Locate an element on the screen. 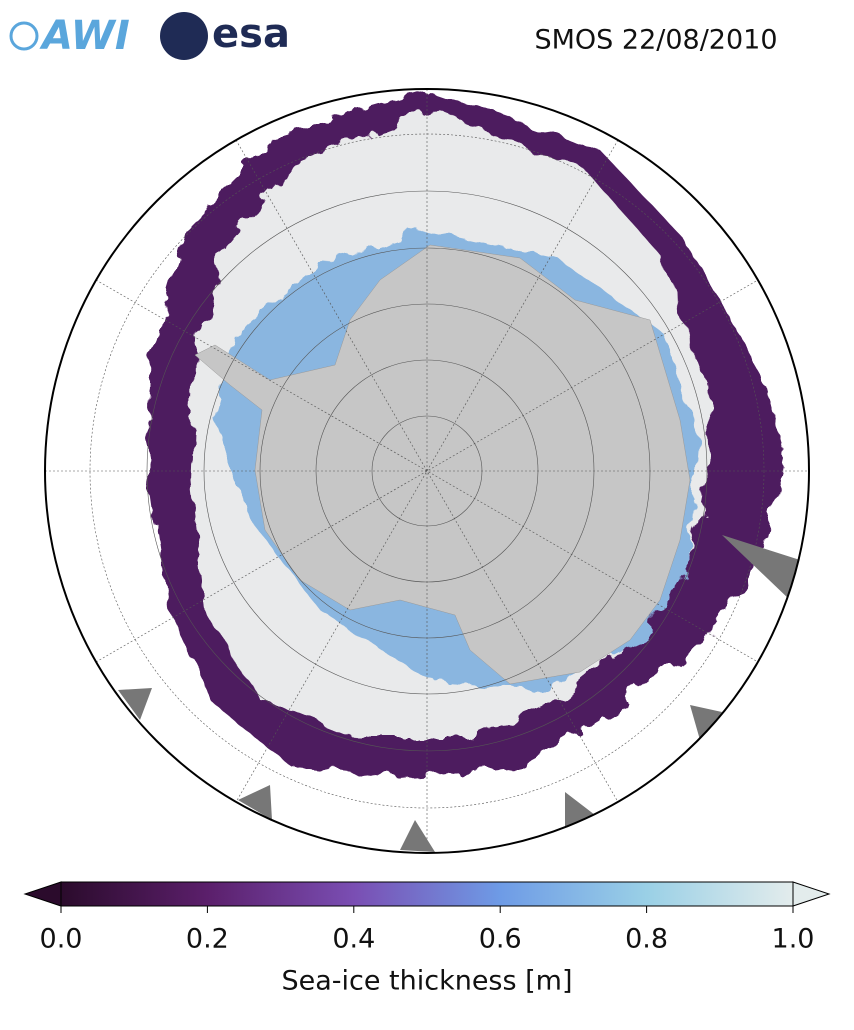 Image resolution: width=854 pixels, height=1030 pixels. colorbar-label: Sea-ice thickness [m] is located at coordinates (426, 981).